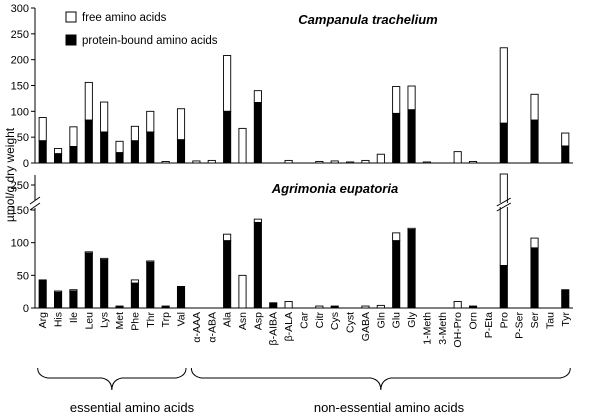 The width and height of the screenshot is (600, 417). What do you see at coordinates (132, 407) in the screenshot?
I see `group-label-essential: essential amino acids` at bounding box center [132, 407].